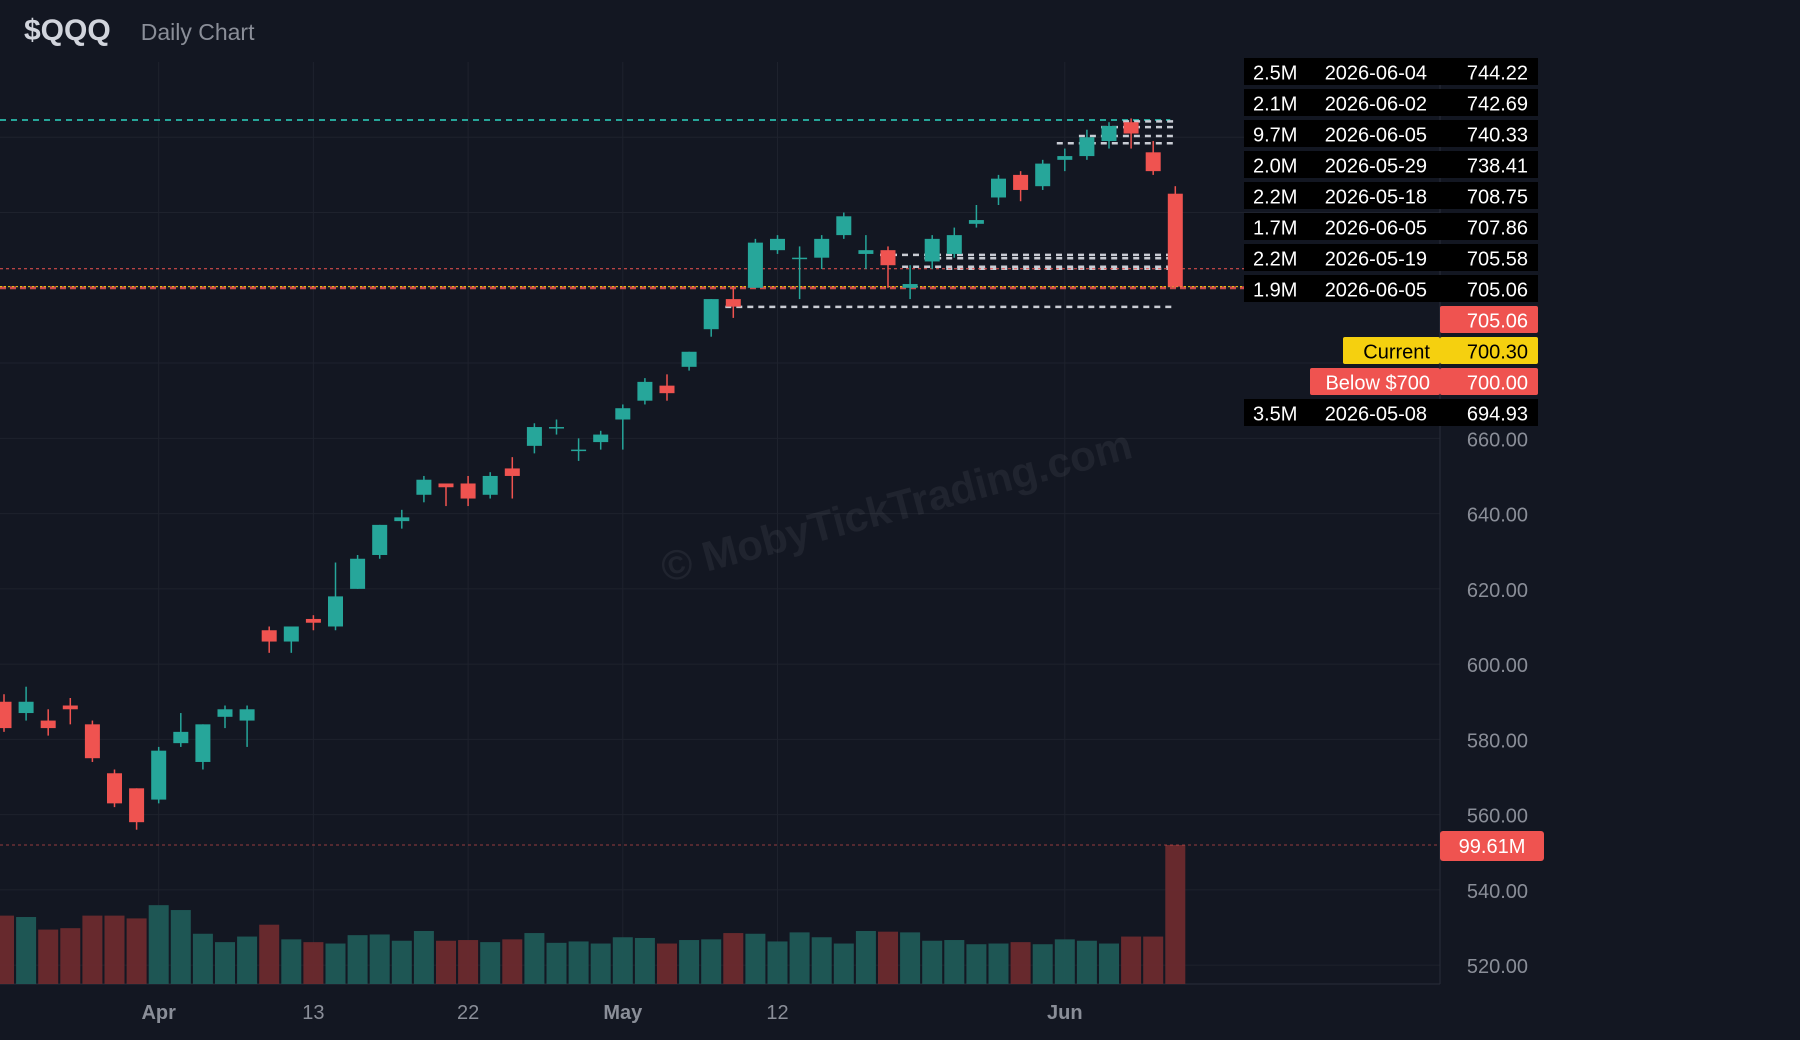 This screenshot has height=1040, width=1800. Describe the element at coordinates (1497, 892) in the screenshot. I see `y-tick-label: 540.00` at that location.